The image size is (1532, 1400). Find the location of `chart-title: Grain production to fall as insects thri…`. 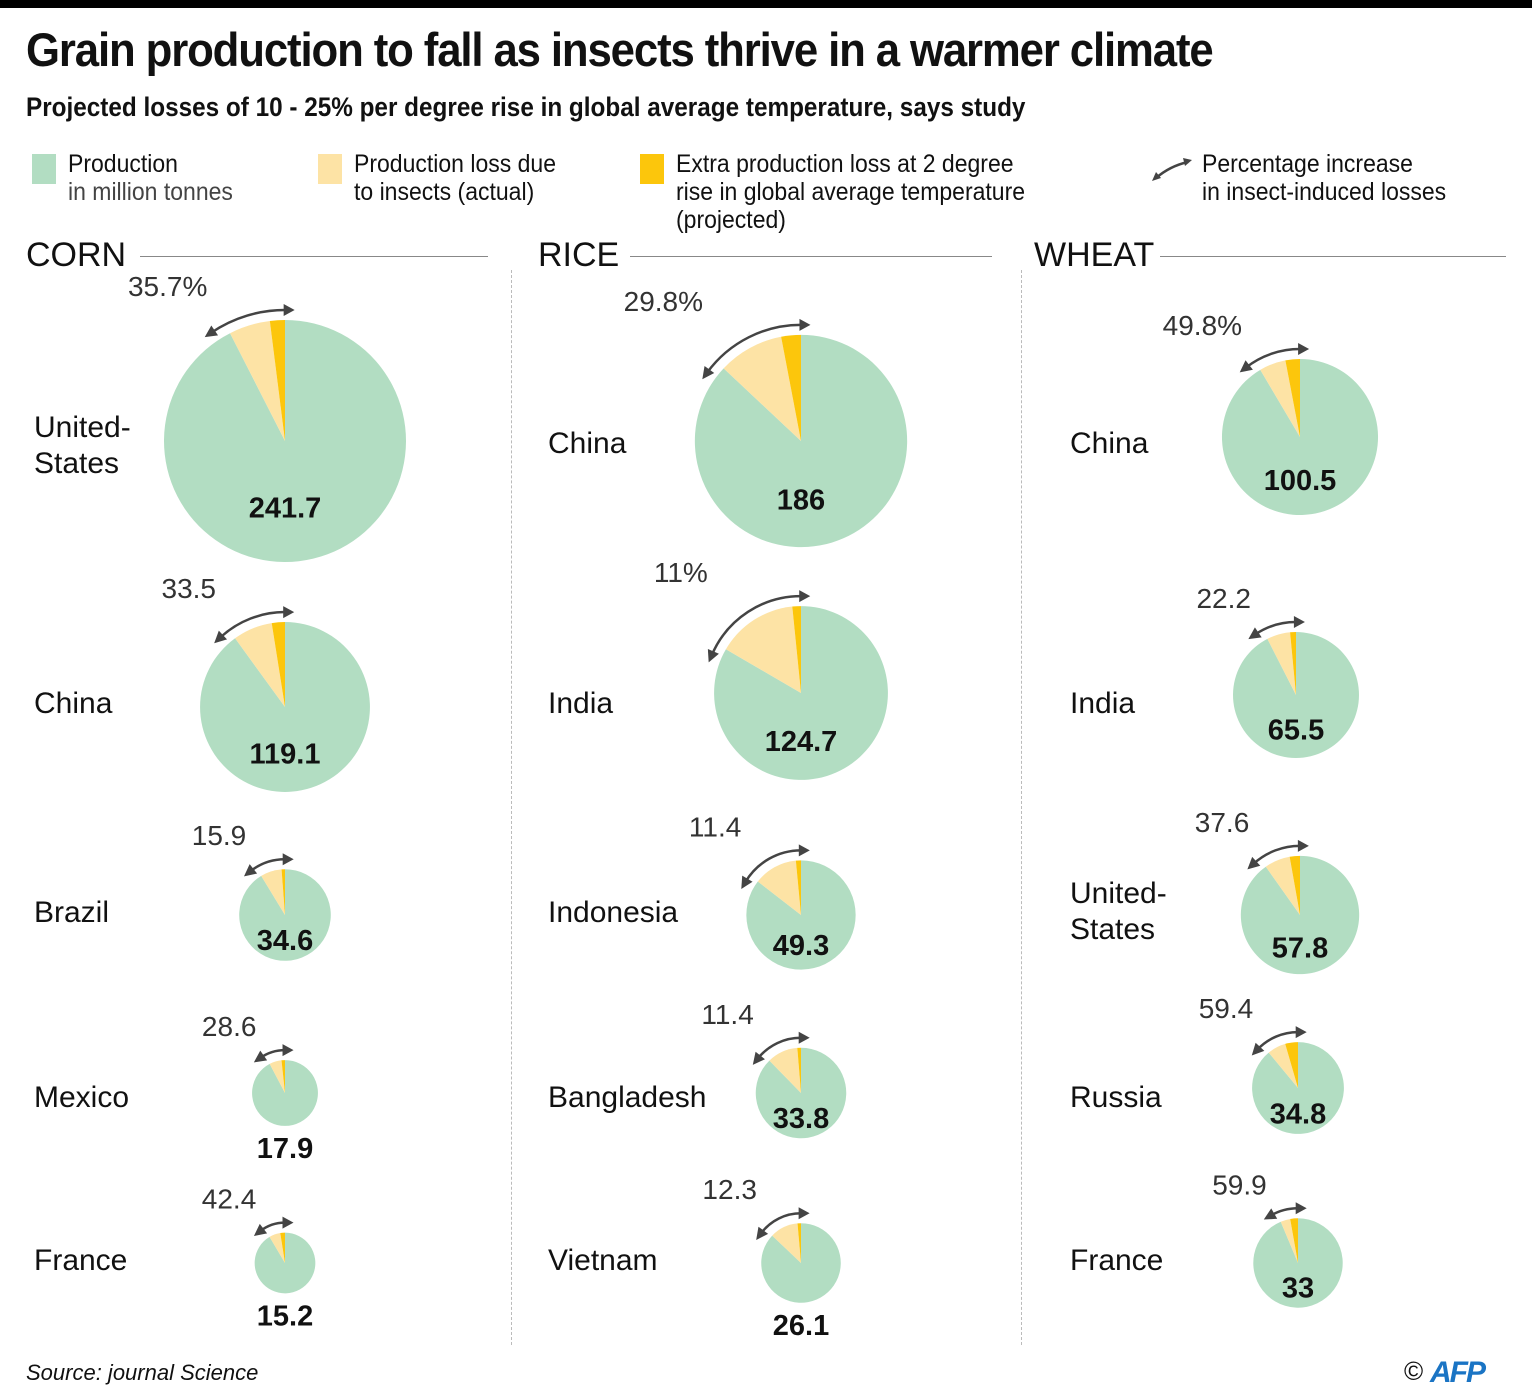

chart-title: Grain production to fall as insects thri… is located at coordinates (620, 49).